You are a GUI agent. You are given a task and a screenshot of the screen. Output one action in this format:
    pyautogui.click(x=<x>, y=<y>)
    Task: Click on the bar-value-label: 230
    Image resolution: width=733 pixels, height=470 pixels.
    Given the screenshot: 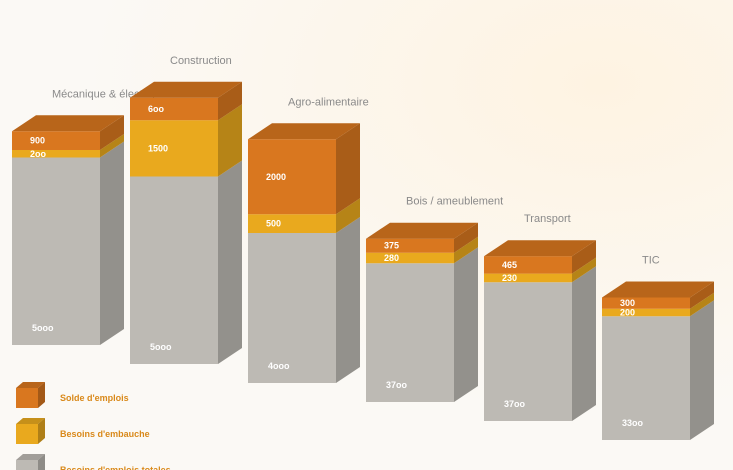 What is the action you would take?
    pyautogui.click(x=509, y=278)
    